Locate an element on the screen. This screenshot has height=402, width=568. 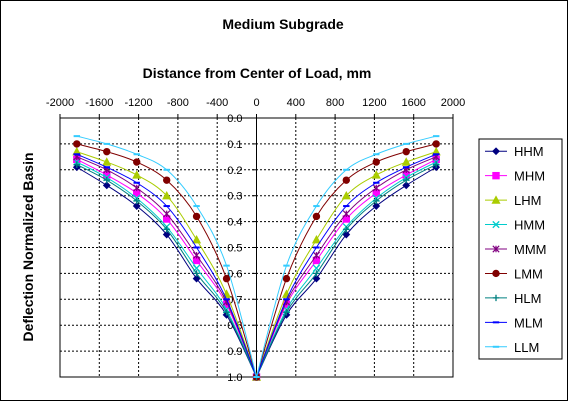
legend: HHM MHM LHM HMM MMM LMM HLM MLM LLM is located at coordinates (520, 249).